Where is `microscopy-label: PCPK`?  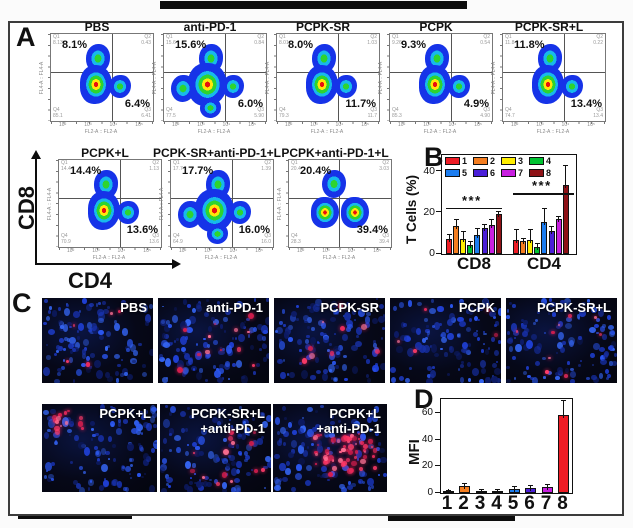
microscopy-label: PCPK is located at coordinates (477, 308).